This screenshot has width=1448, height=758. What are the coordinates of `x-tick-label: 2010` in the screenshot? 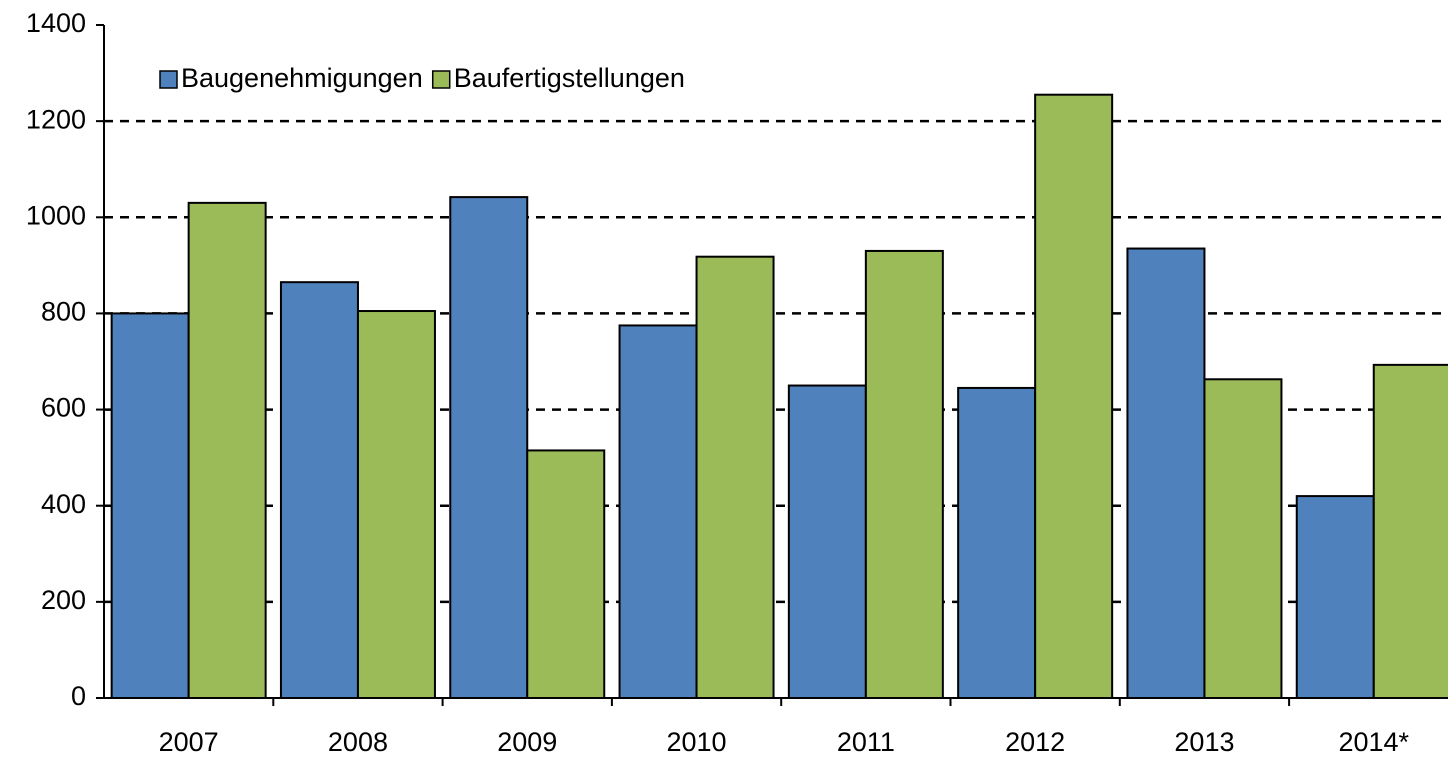 It's located at (697, 742).